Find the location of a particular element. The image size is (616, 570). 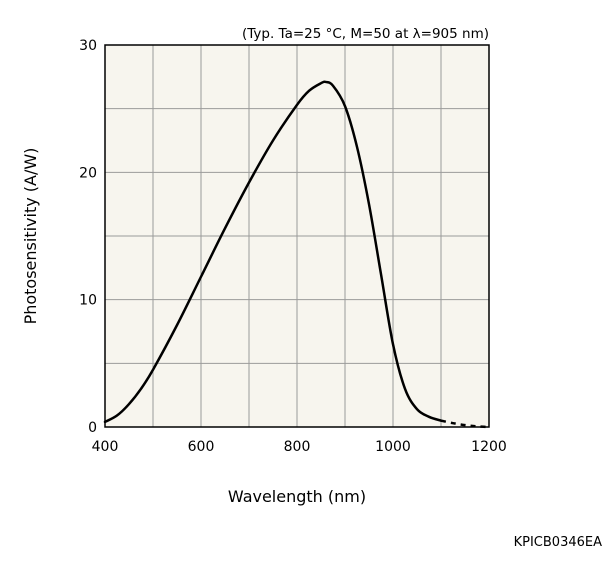

x-tick-labels: 400 600 800 1000 1200 is located at coordinates (299, 447).